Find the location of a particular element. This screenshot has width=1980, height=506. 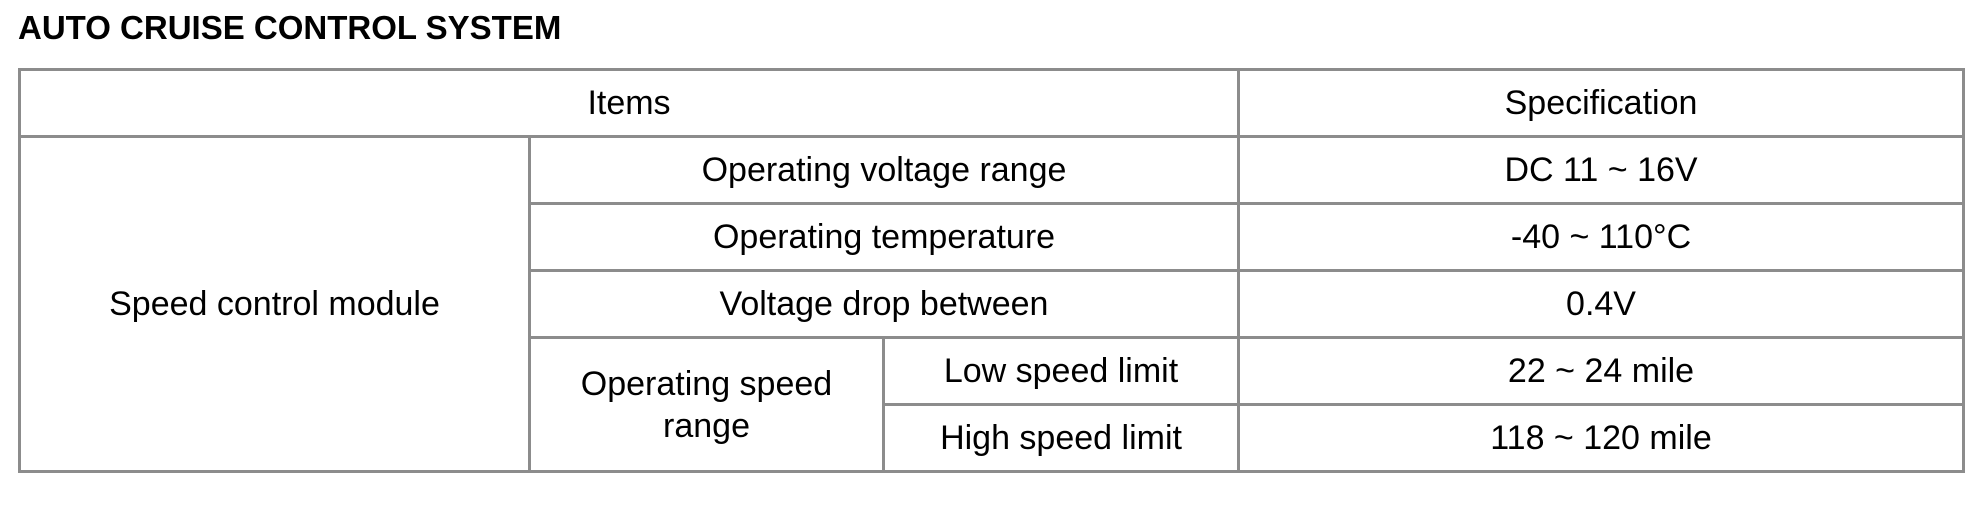

item-cell: Operating temperature is located at coordinates (884, 237).